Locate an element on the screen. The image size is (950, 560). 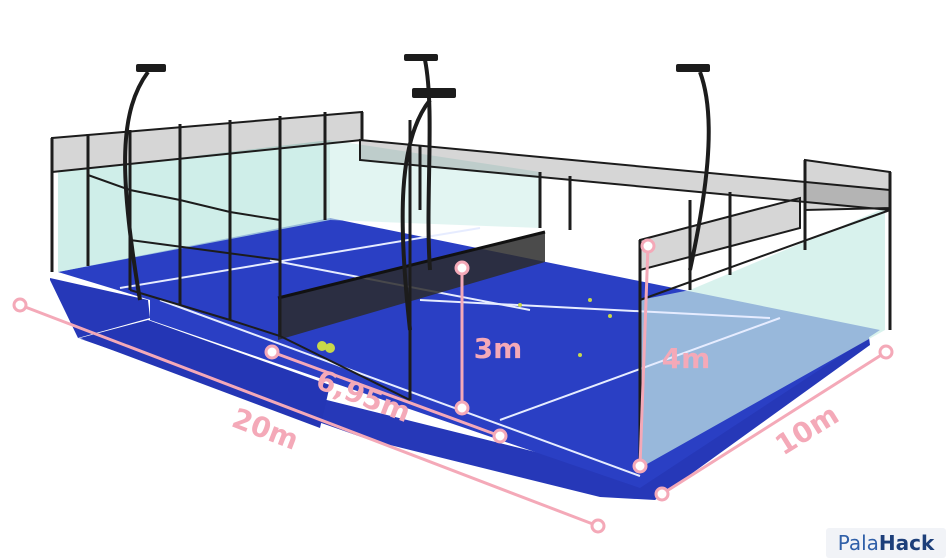
light-heads is located at coordinates (423, 76).